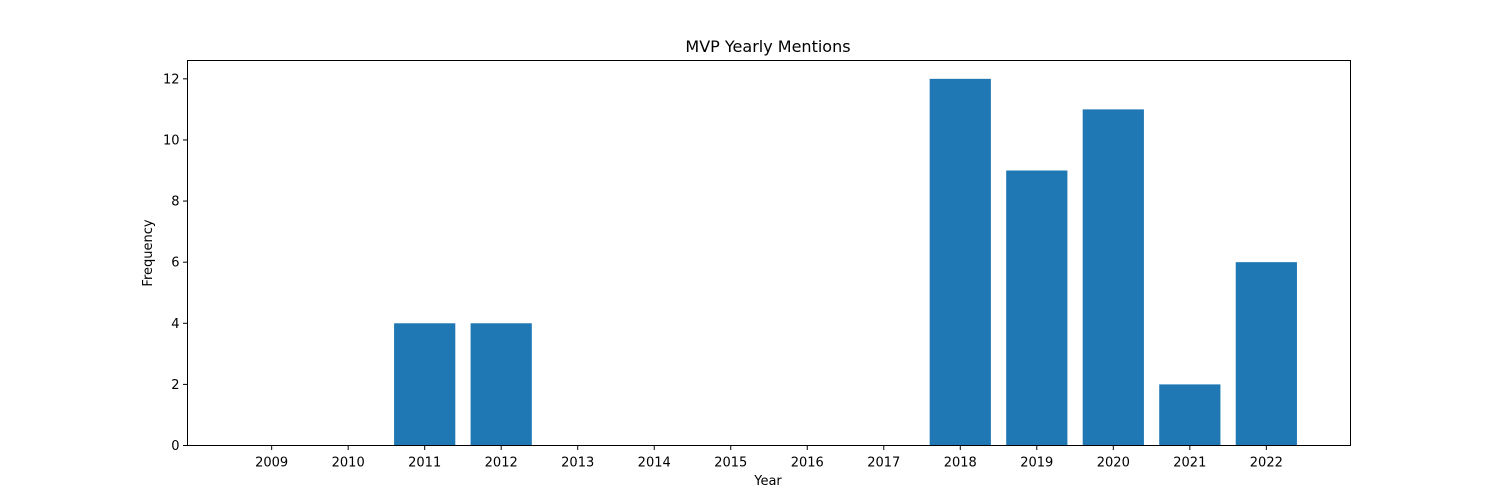 This screenshot has width=1500, height=500. I want to click on y-axis-ticks: 0 2 4 6 8 10 12, so click(175, 263).